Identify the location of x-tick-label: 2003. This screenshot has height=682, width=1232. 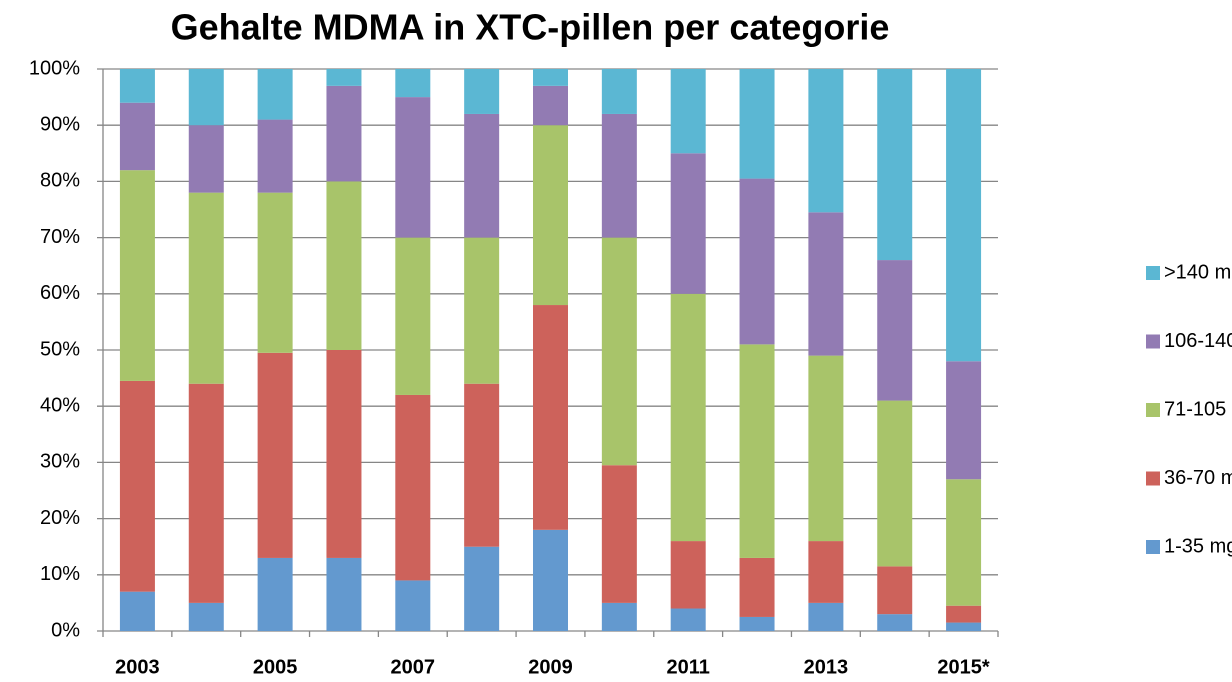
(137, 667).